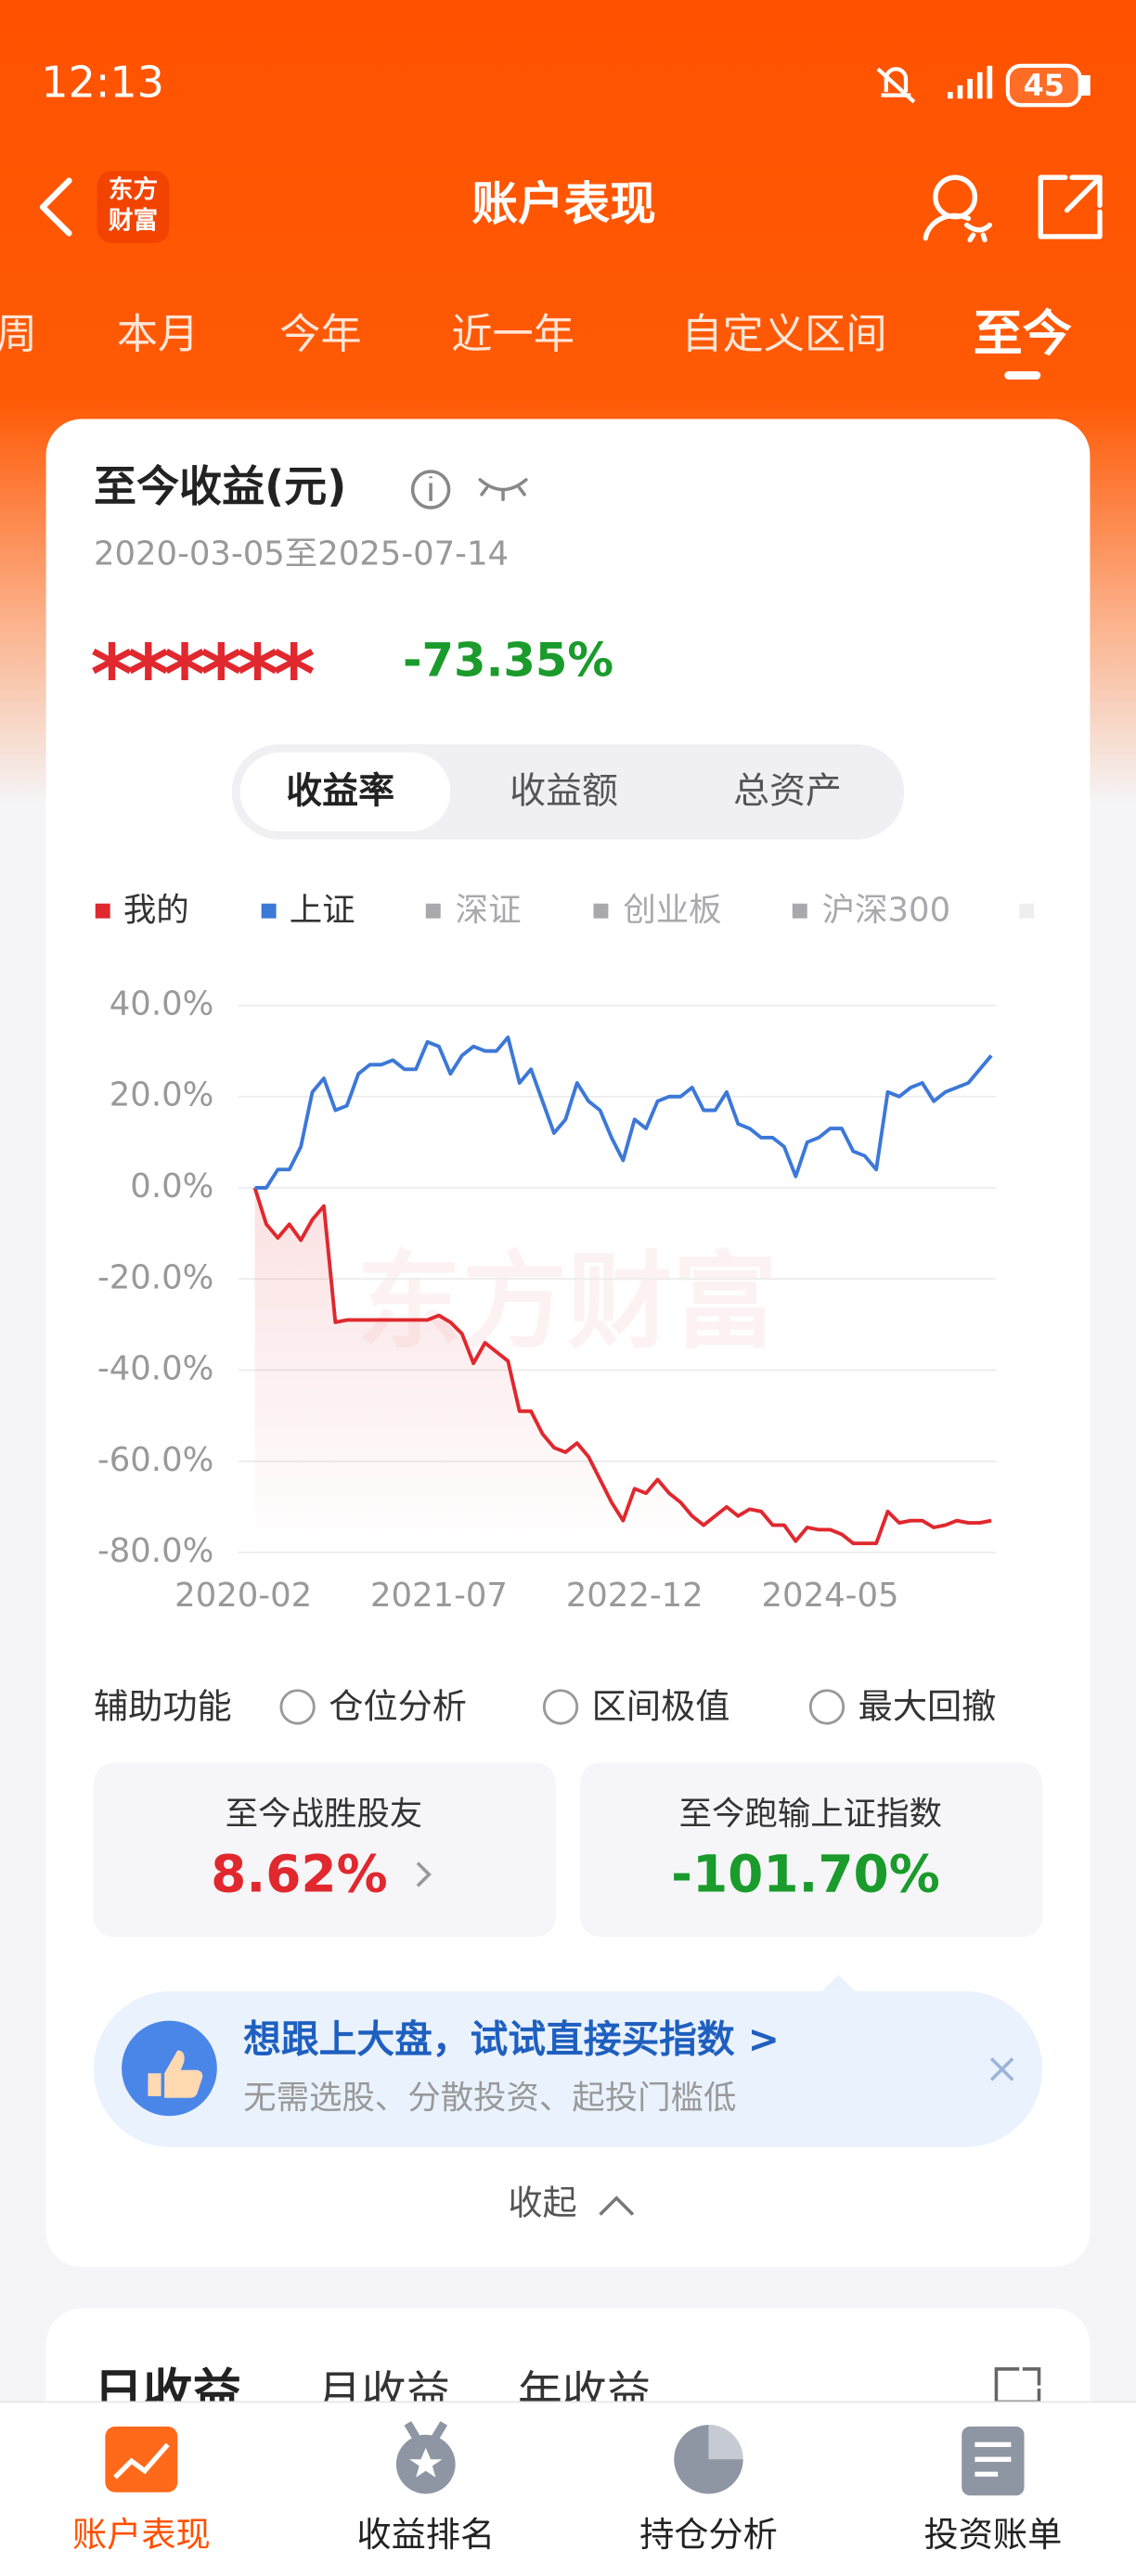  What do you see at coordinates (672, 911) in the screenshot?
I see `legend-label: 创业板` at bounding box center [672, 911].